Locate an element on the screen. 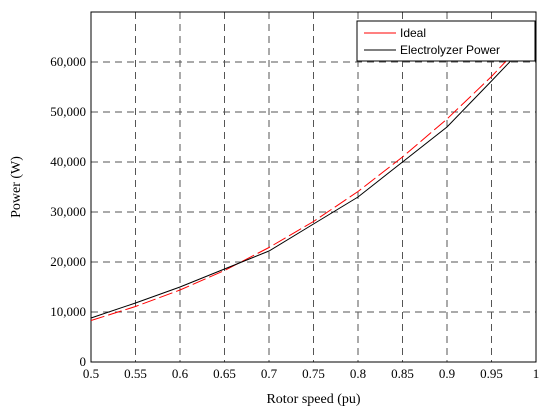 The height and width of the screenshot is (412, 550). y-tick-label: 60,000 is located at coordinates (68, 61).